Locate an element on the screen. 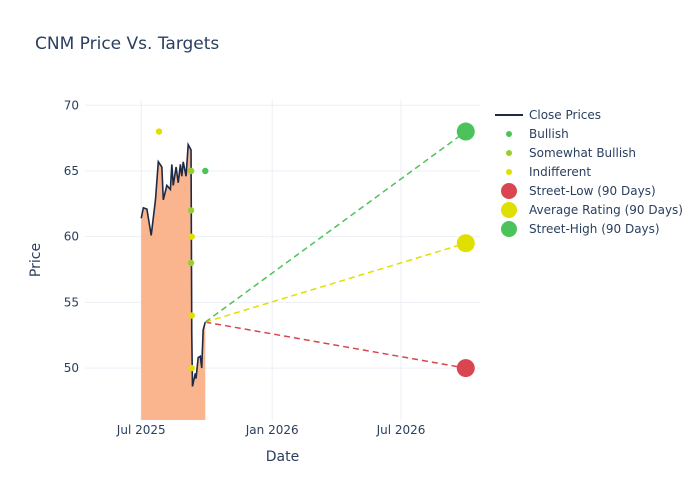 Image resolution: width=700 pixels, height=500 pixels. y-tick-label: 65 is located at coordinates (71, 171).